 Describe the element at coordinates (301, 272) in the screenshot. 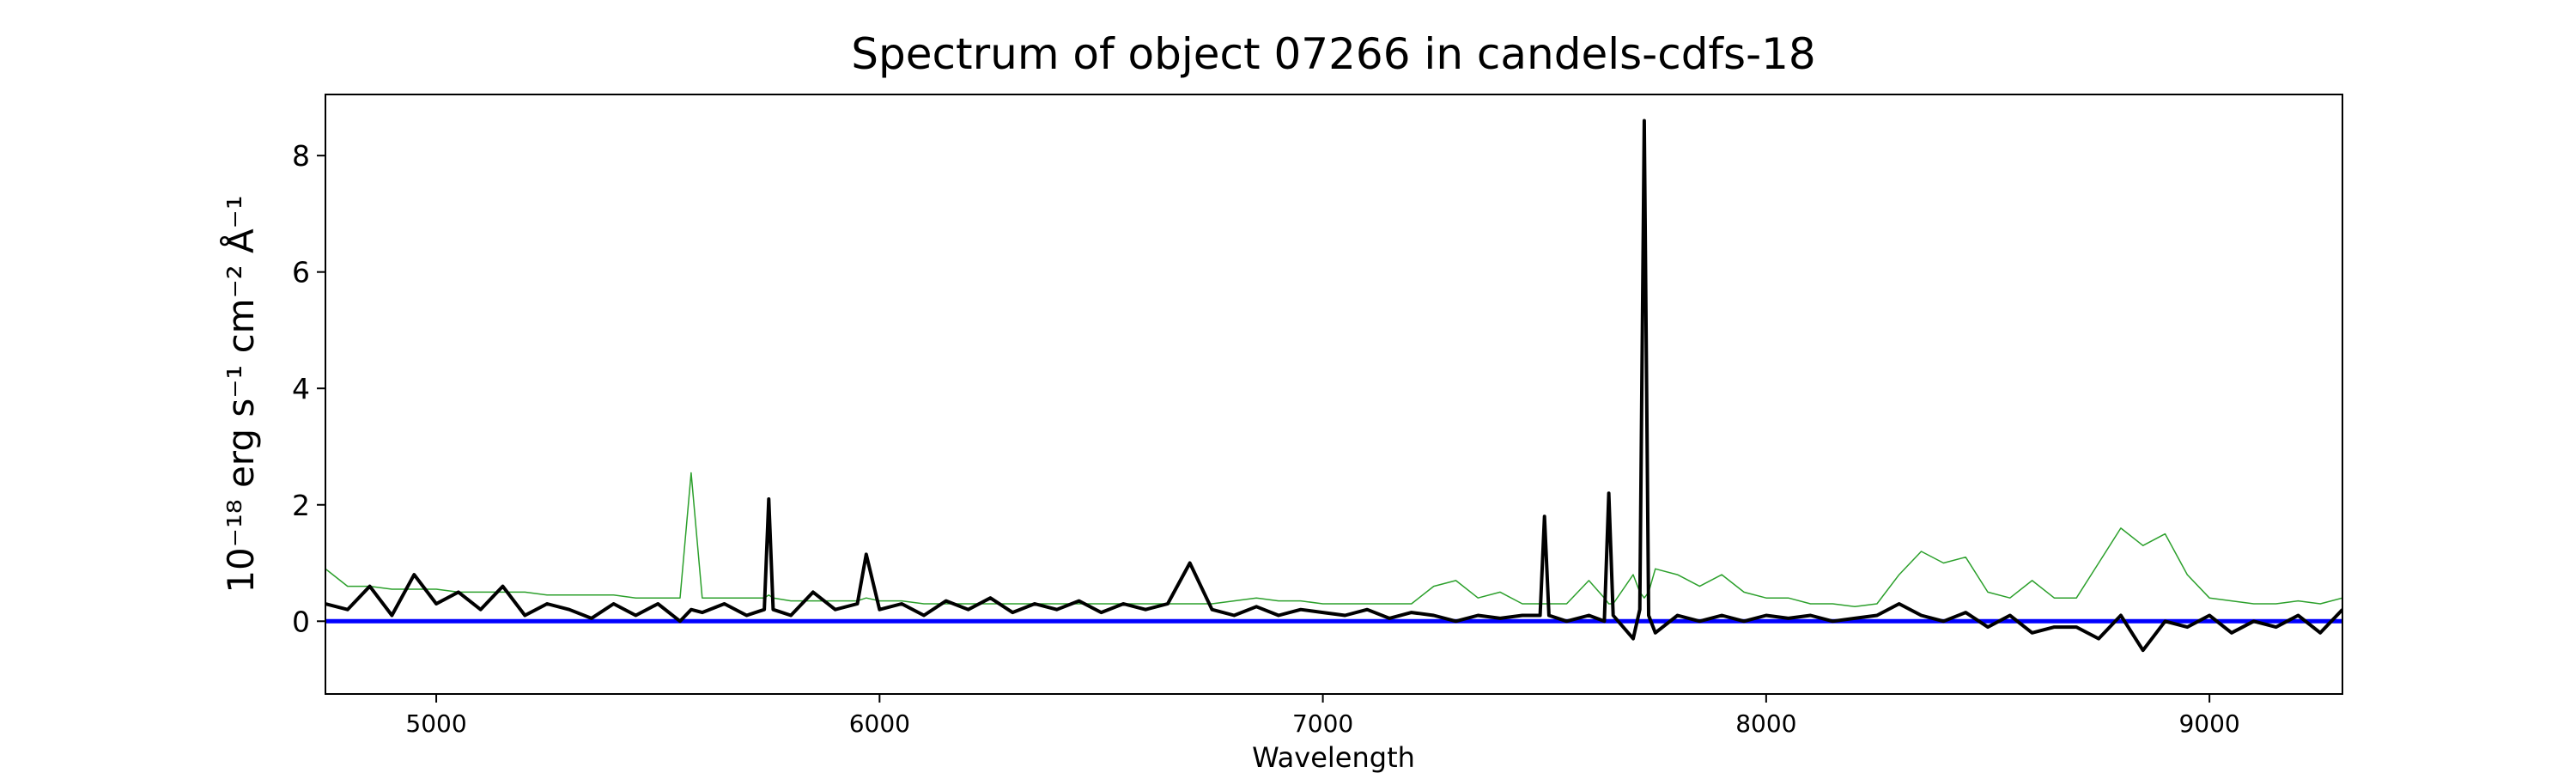

I see `y-tick-label: 6` at that location.